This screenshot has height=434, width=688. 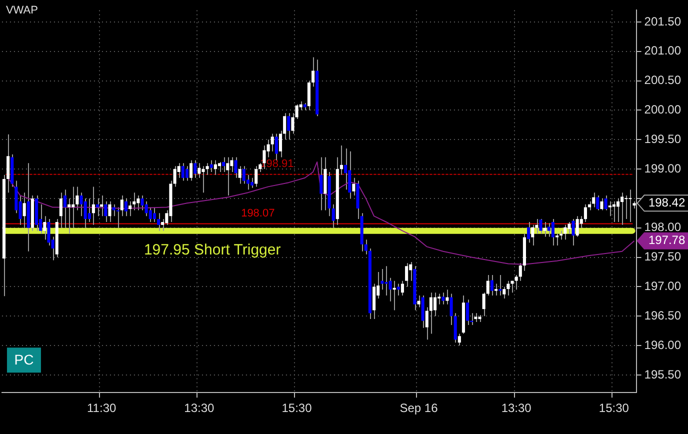 I want to click on annotation: PC, so click(x=24, y=359).